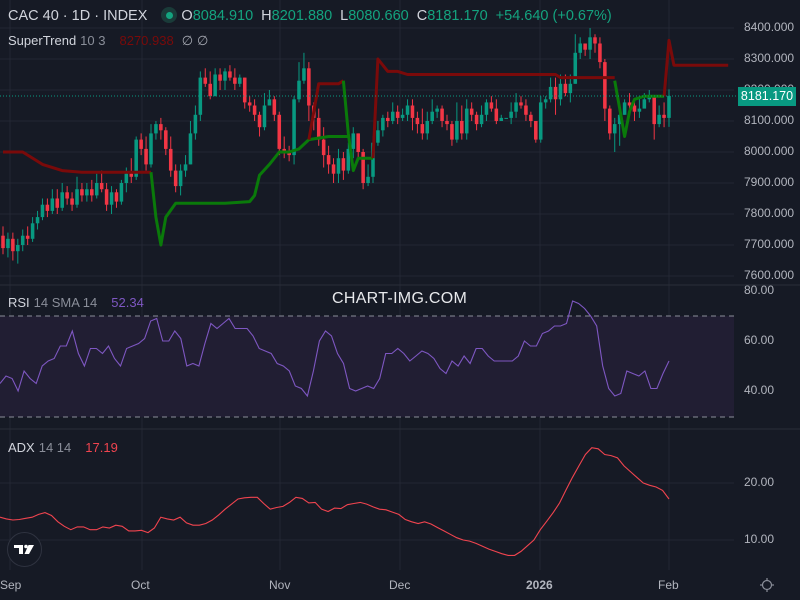 This screenshot has width=800, height=600. Describe the element at coordinates (280, 585) in the screenshot. I see `time-tick-label: Nov` at that location.